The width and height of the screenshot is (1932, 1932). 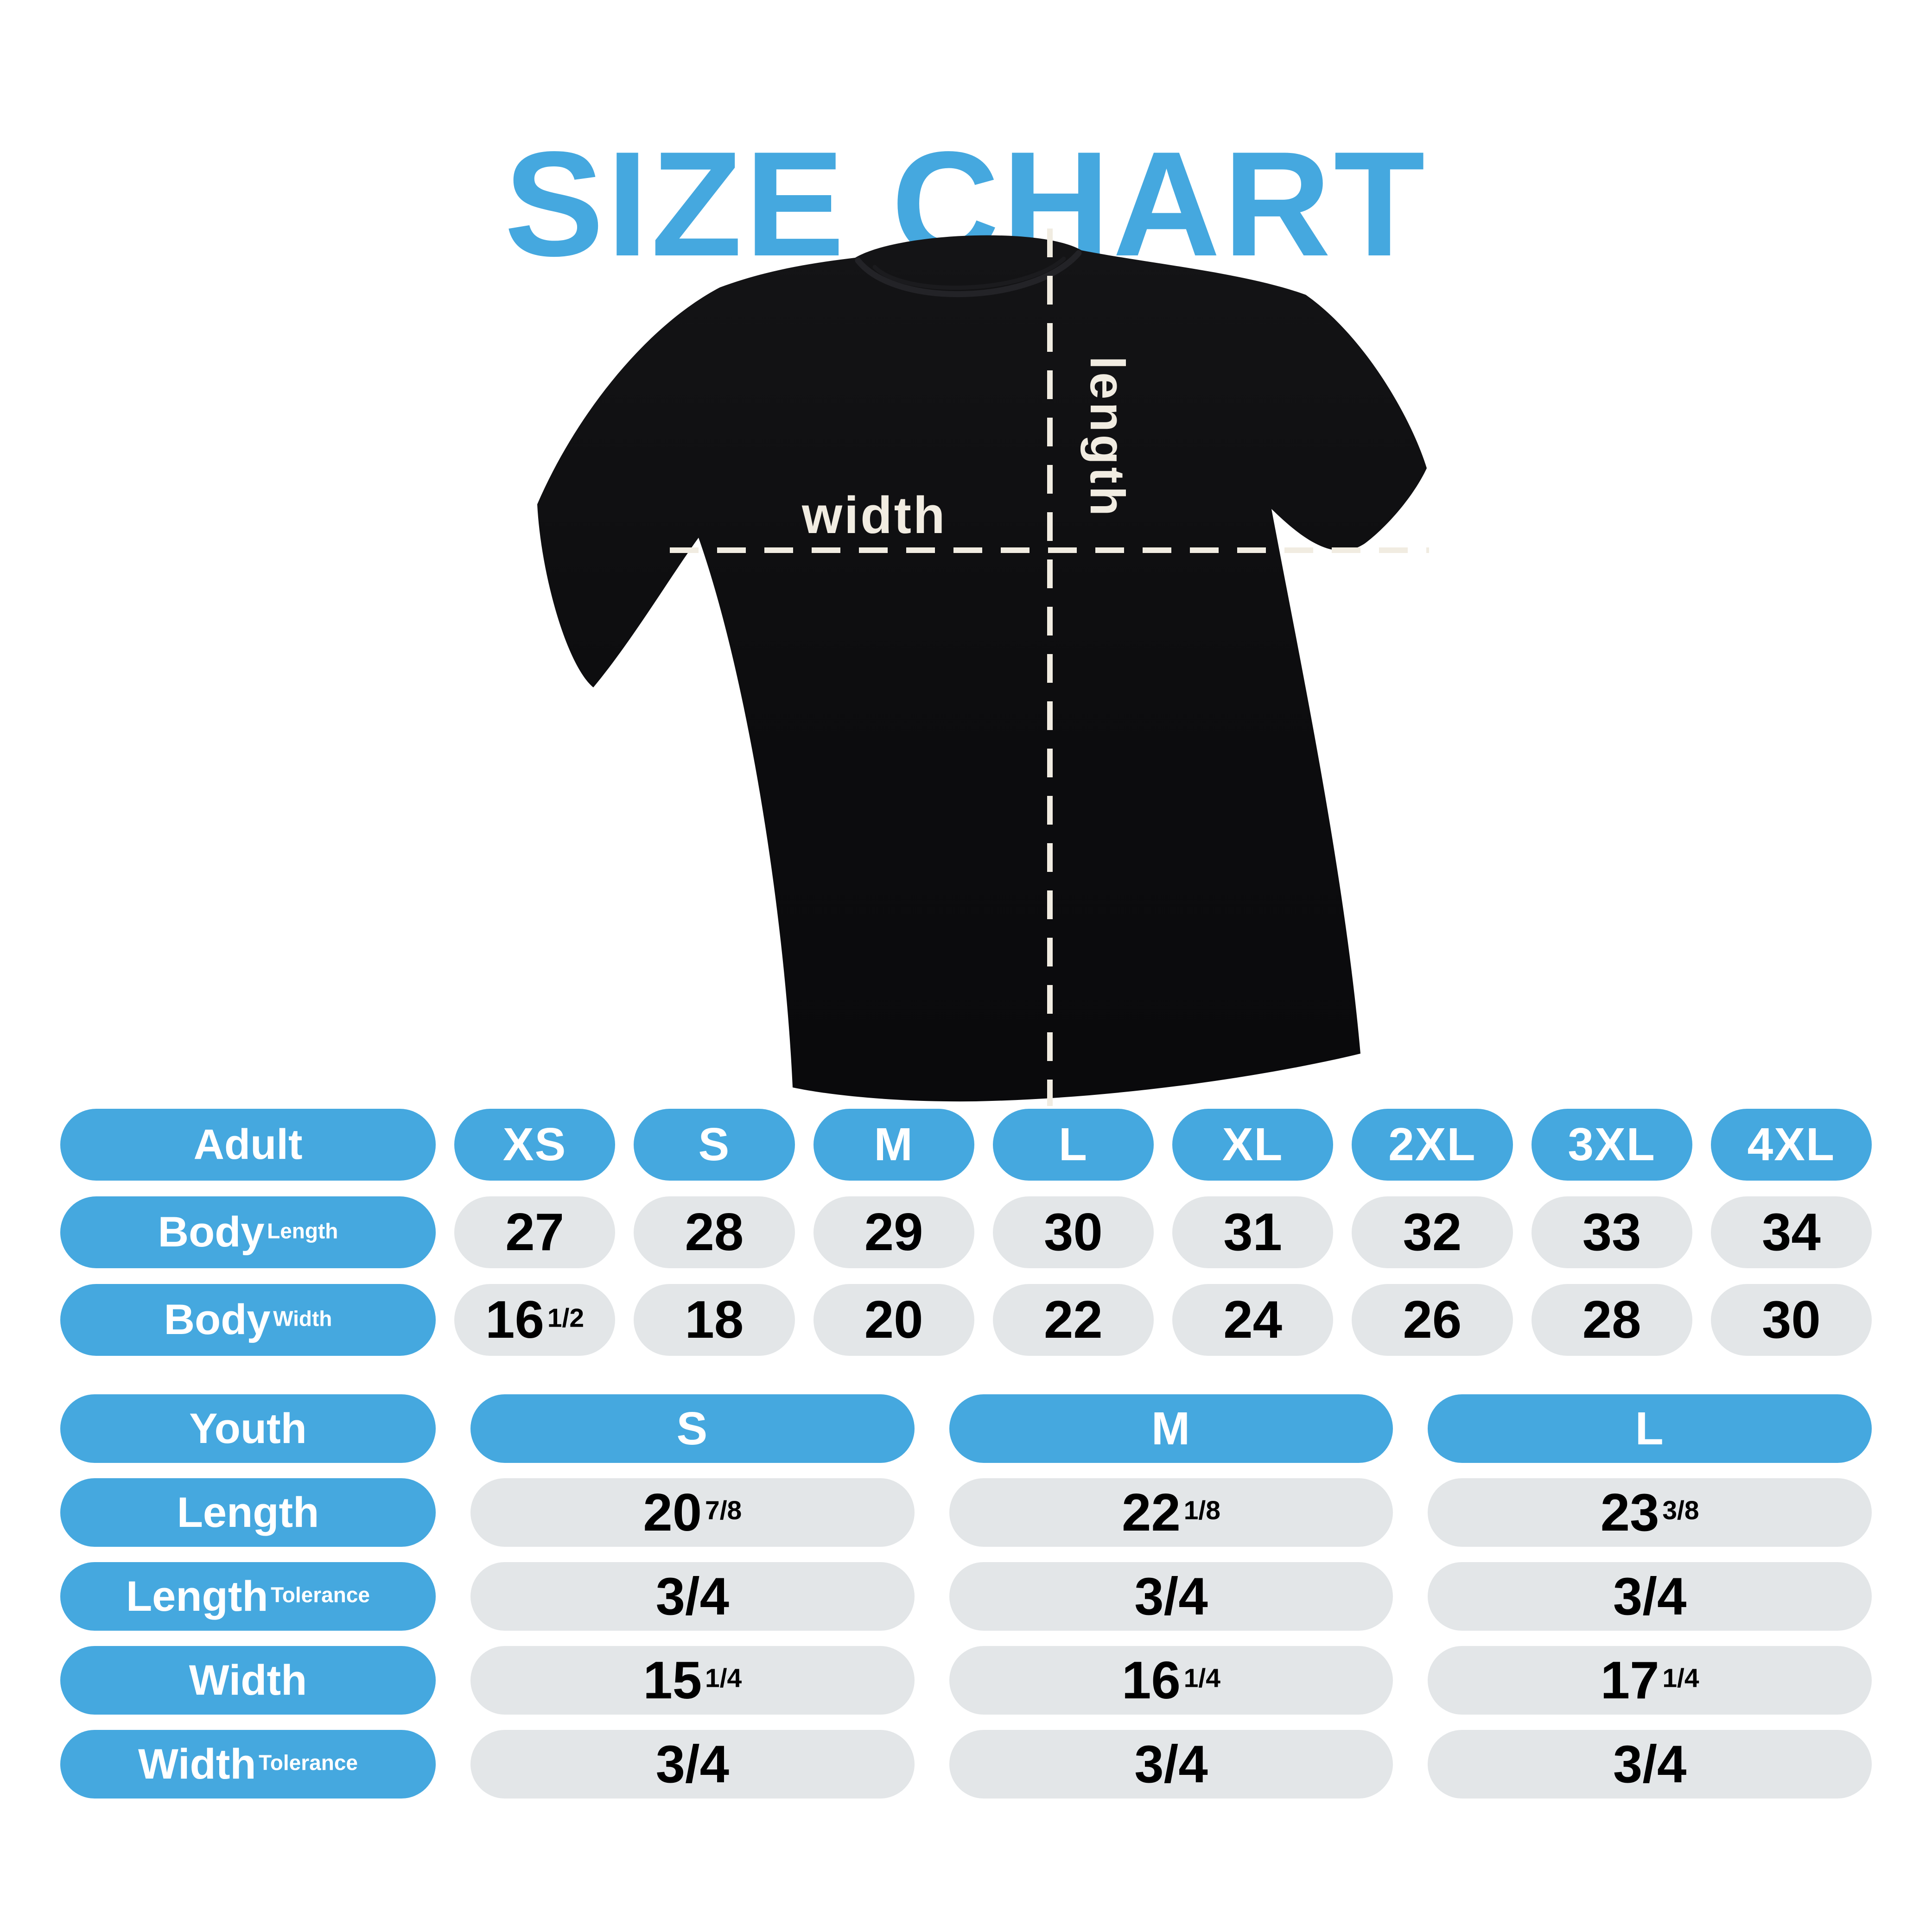 I want to click on adult-row-label: Body Width, so click(x=248, y=1320).